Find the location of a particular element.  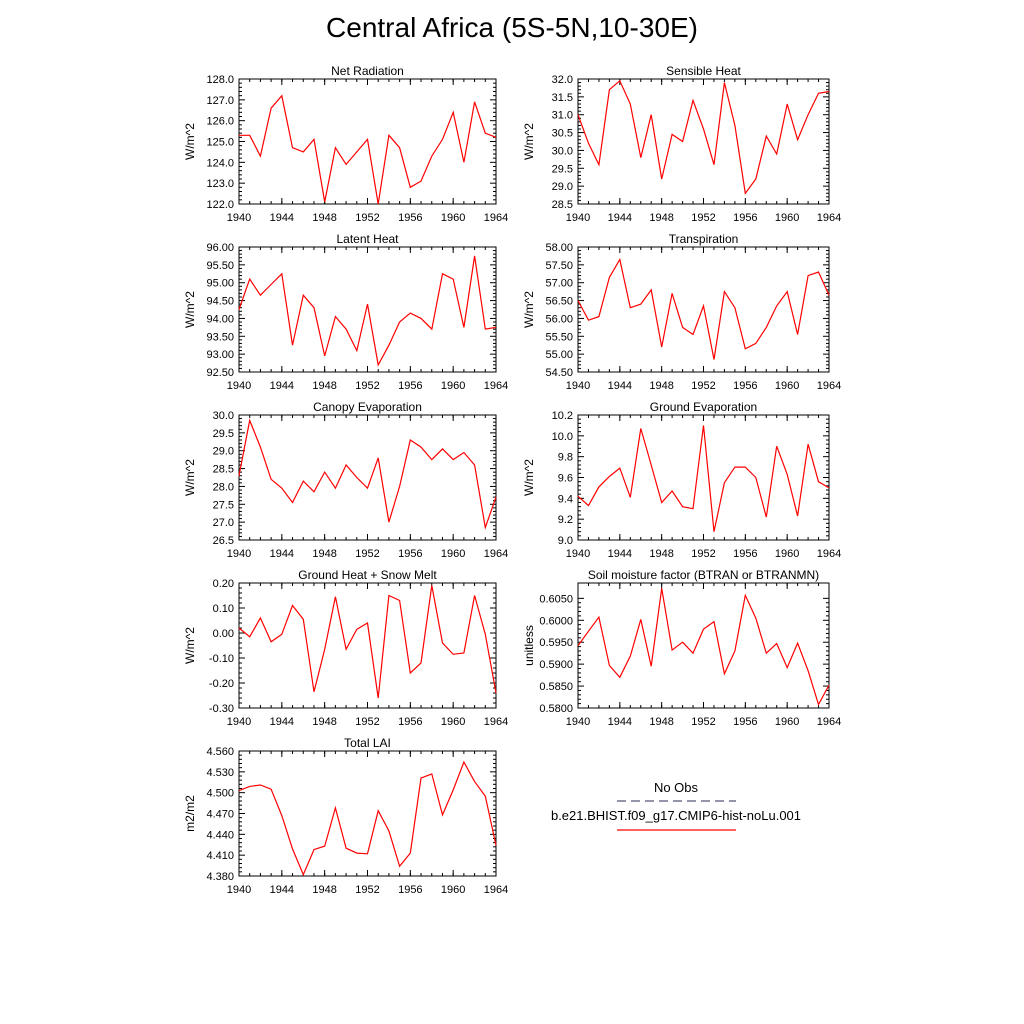

y-tick-label: 0.5950 is located at coordinates (556, 643).